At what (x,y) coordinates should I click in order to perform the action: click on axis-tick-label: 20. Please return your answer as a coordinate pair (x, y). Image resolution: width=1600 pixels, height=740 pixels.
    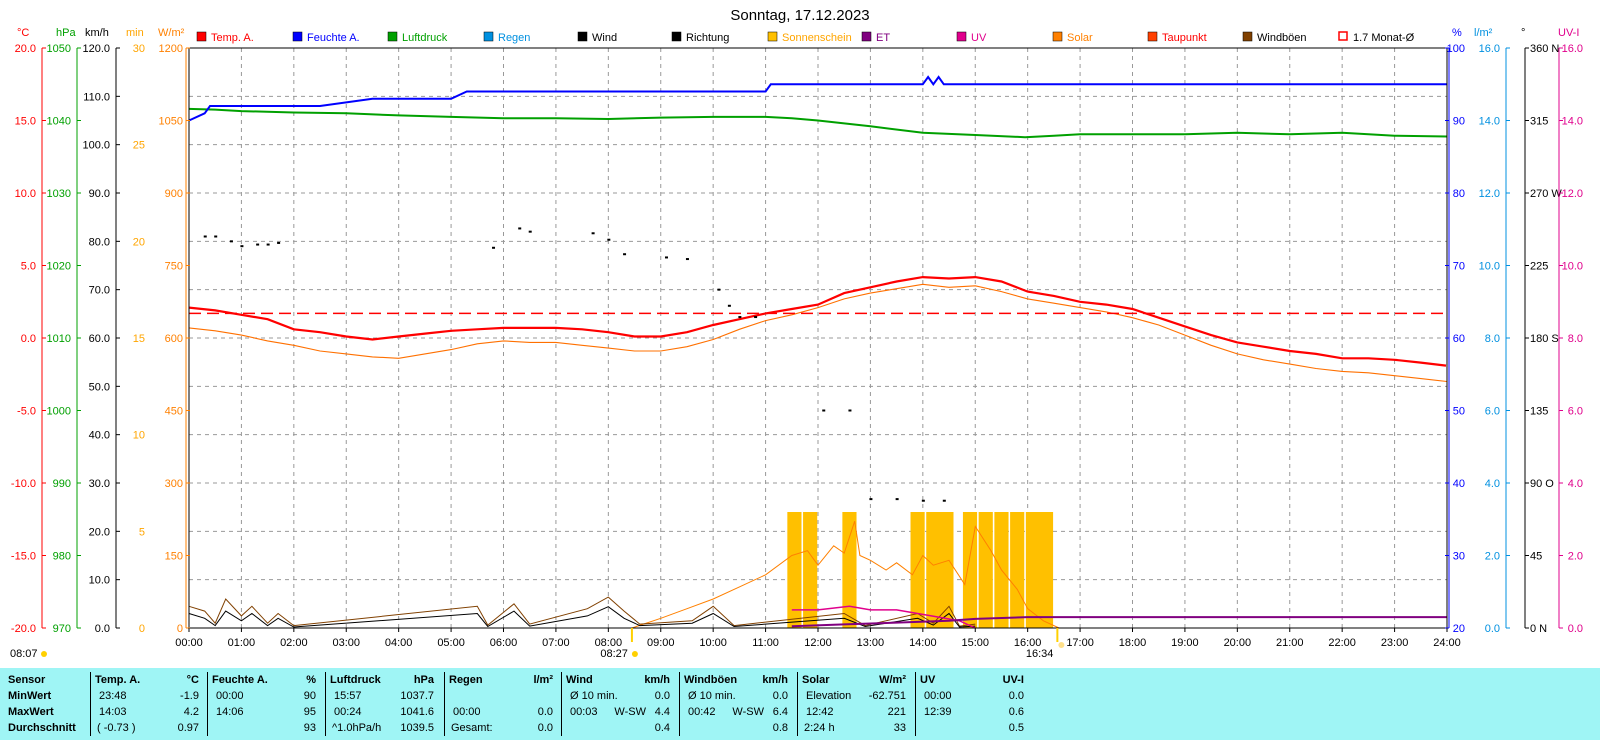
    Looking at the image, I should click on (1459, 629).